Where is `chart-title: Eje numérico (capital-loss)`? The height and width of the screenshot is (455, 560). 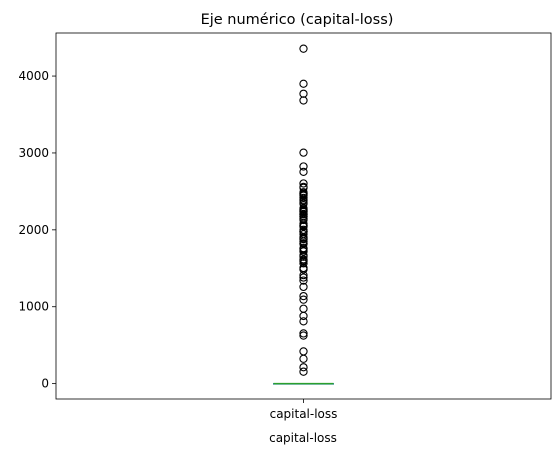 chart-title: Eje numérico (capital-loss) is located at coordinates (297, 20).